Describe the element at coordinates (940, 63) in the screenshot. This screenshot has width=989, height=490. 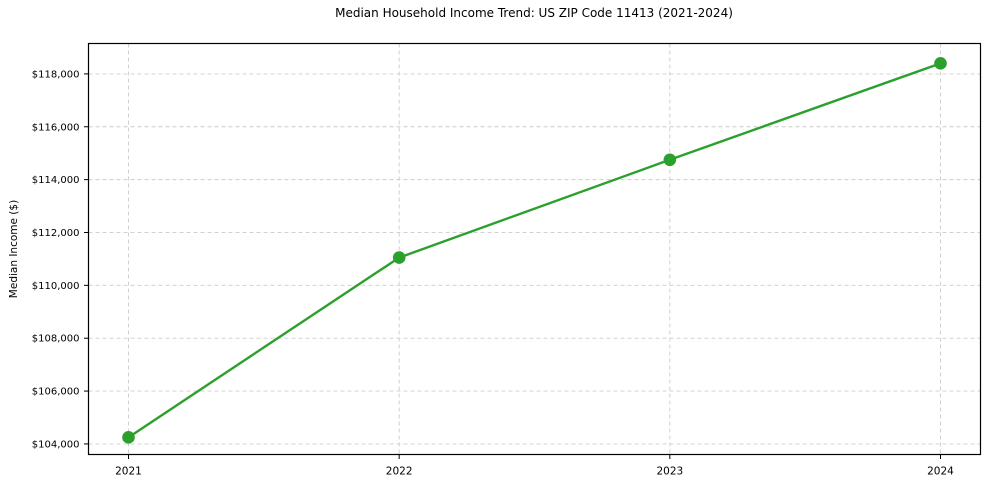
I see `data-point-2024` at that location.